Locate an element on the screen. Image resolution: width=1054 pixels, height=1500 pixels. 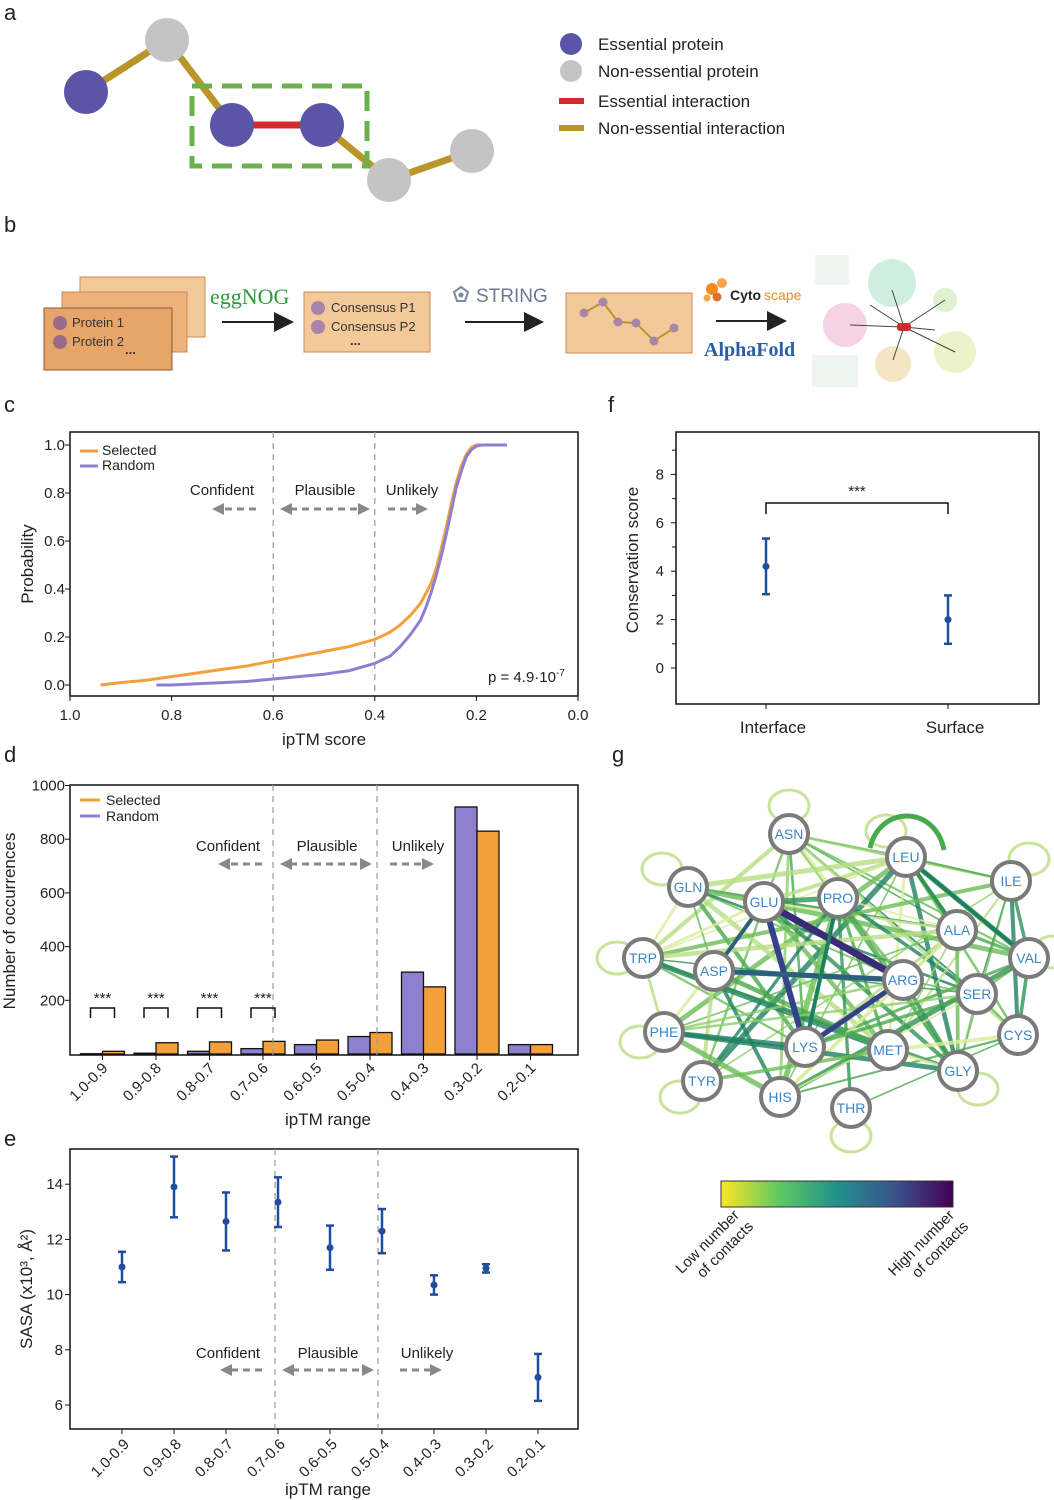
protein-1-label: Protein 1 is located at coordinates (98, 322).